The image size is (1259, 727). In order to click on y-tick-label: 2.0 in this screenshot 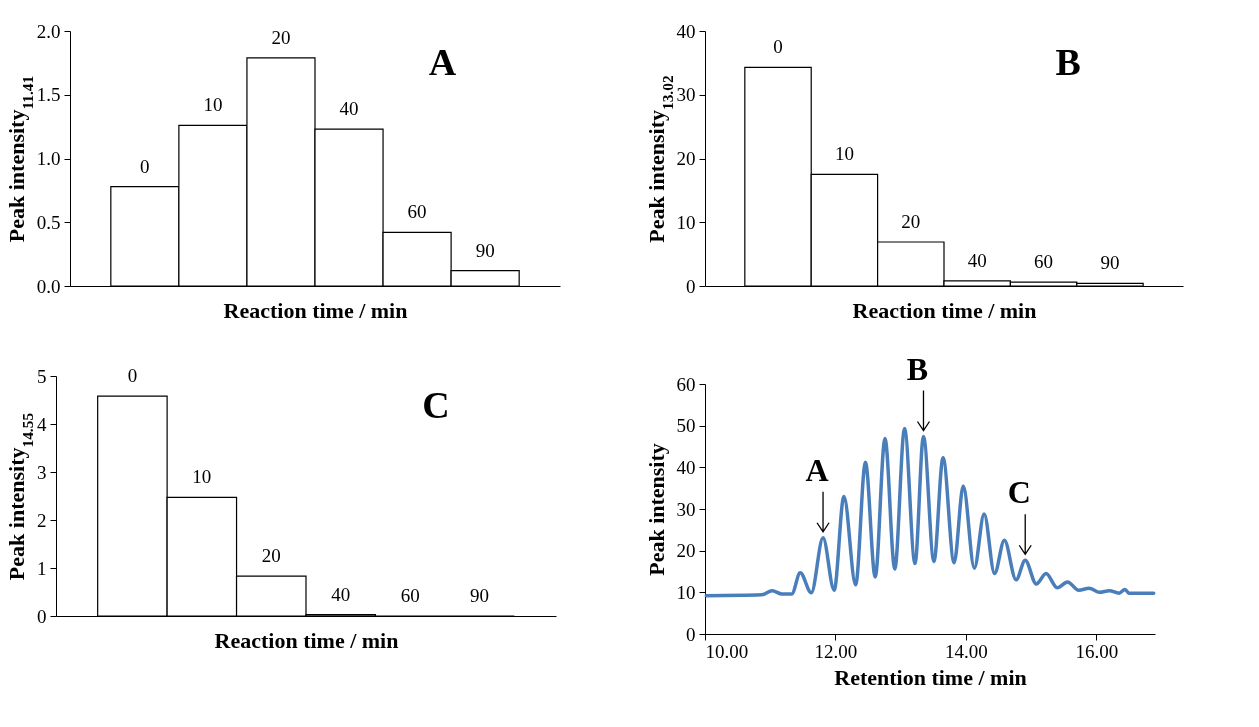, I will do `click(48, 31)`.